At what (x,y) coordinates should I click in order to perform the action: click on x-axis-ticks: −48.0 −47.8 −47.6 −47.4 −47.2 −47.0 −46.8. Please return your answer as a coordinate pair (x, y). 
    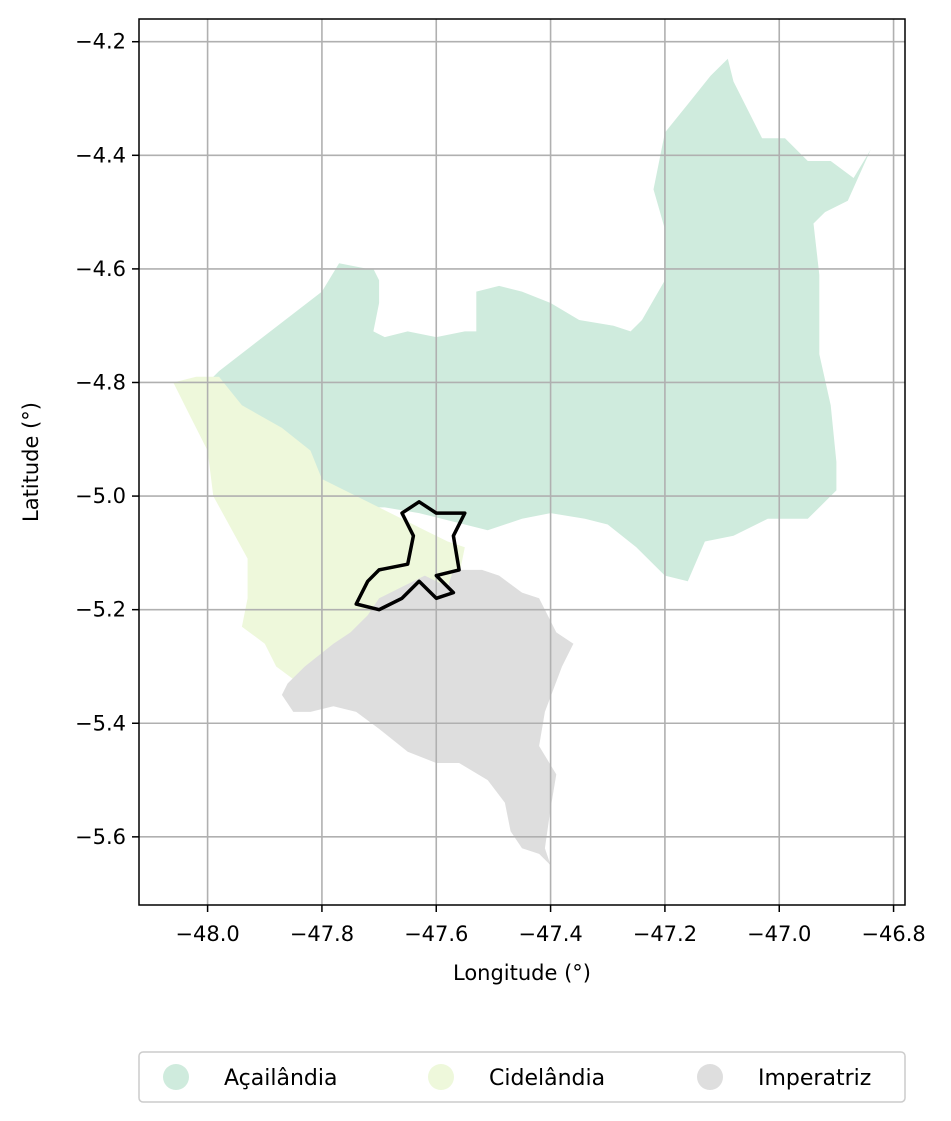
    Looking at the image, I should click on (550, 925).